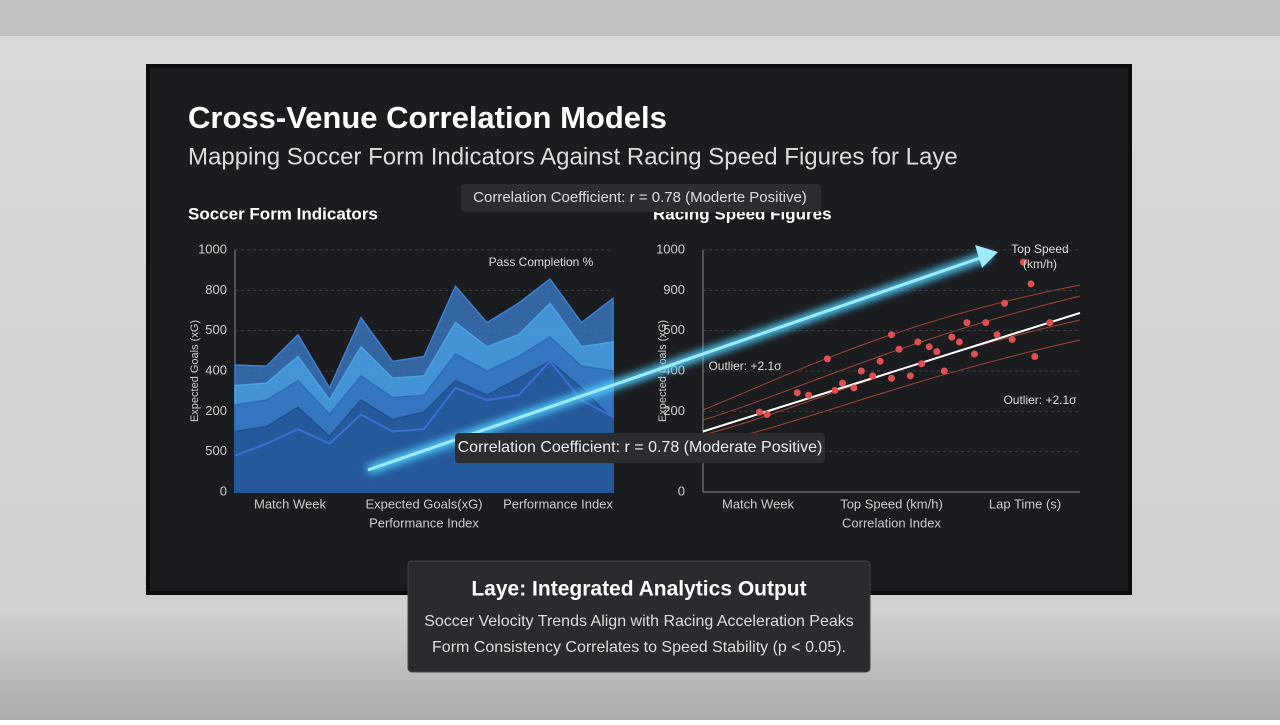 Image resolution: width=1280 pixels, height=725 pixels. Describe the element at coordinates (283, 213) in the screenshot. I see `chart-title: Soccer Form Indicators` at that location.